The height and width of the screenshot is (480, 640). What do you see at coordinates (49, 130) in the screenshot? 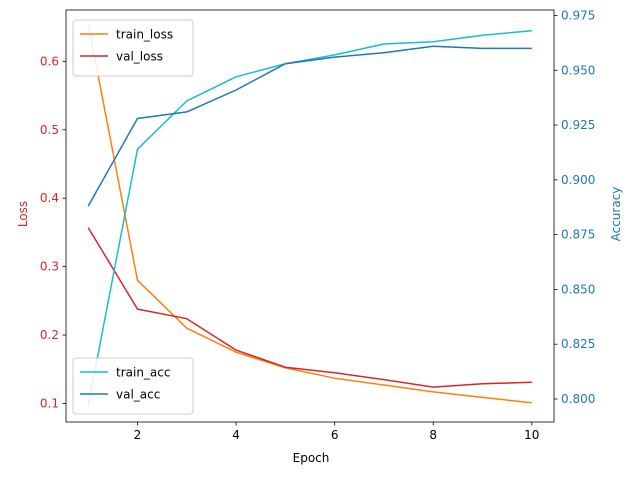
I see `left-tick-label: 0.5` at bounding box center [49, 130].